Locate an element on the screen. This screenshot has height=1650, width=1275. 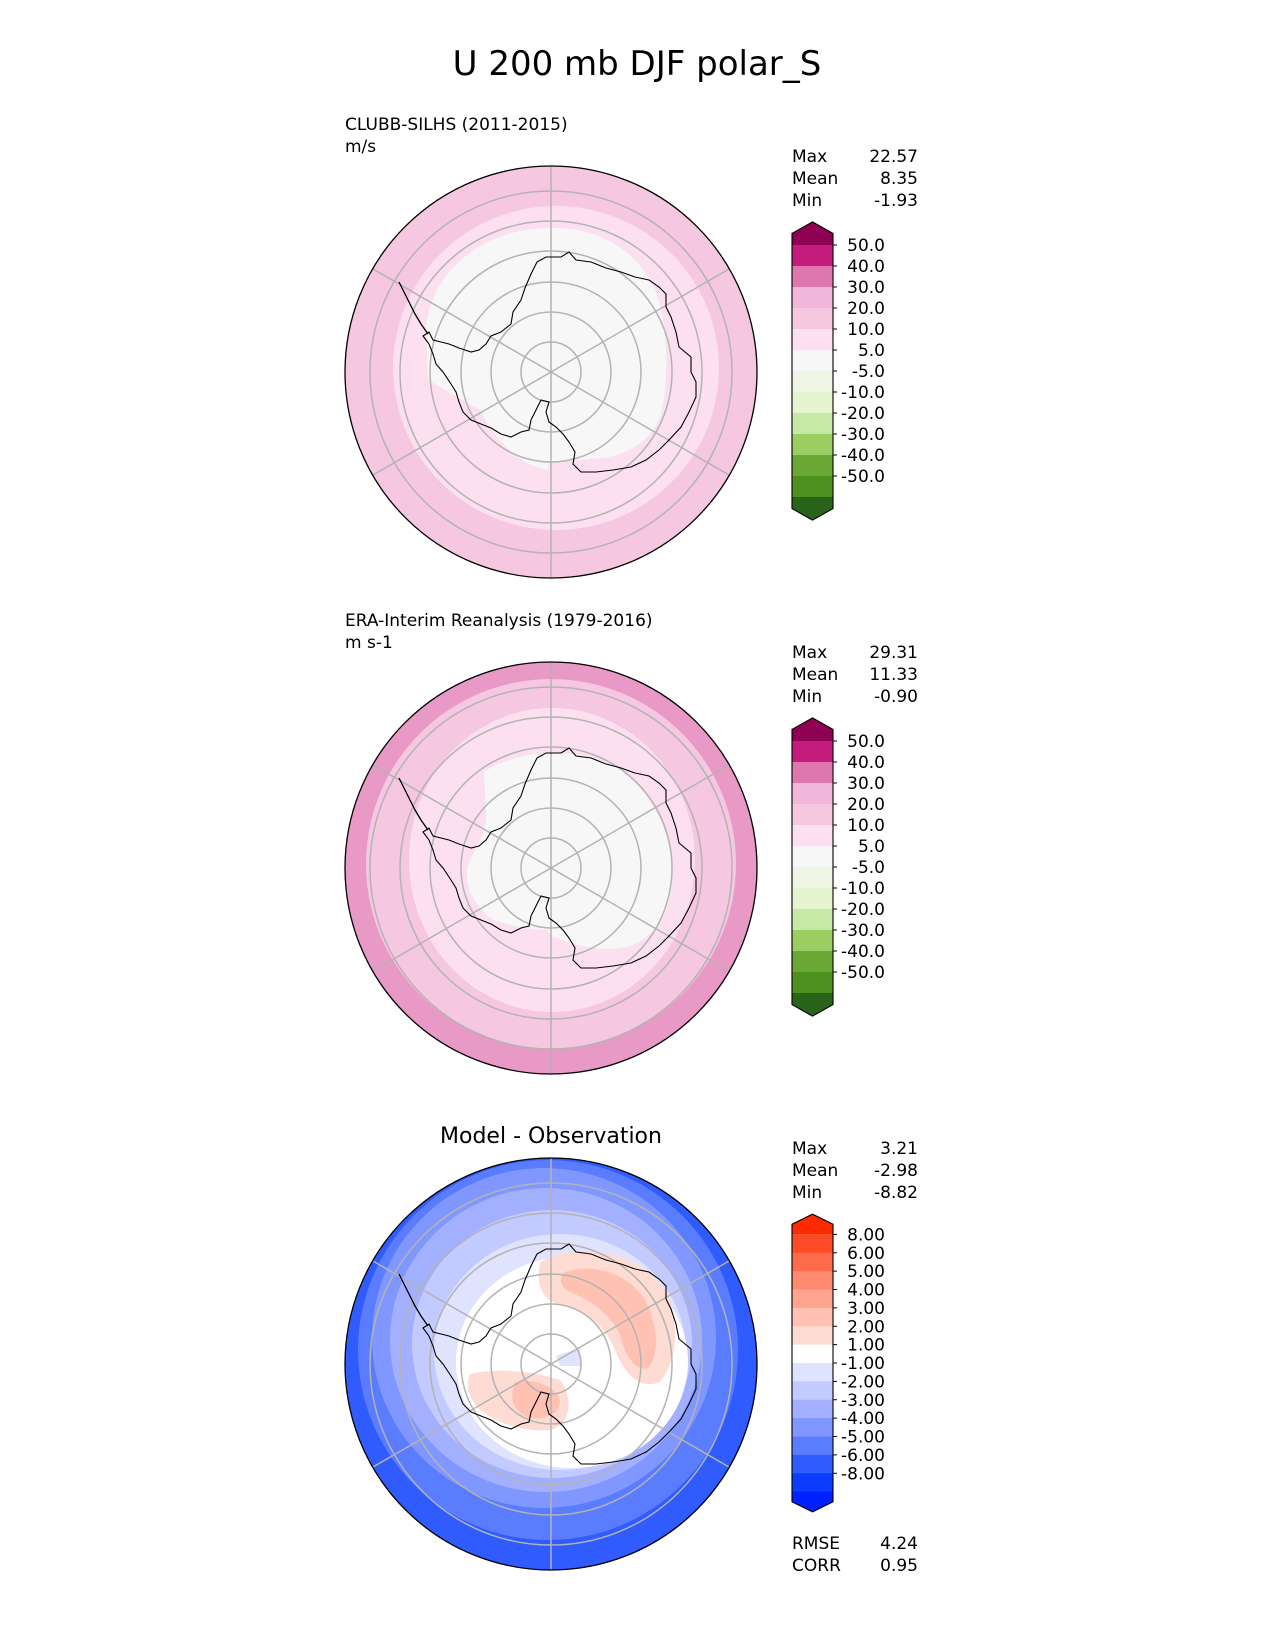
stat-value: 8.35 is located at coordinates (899, 179).